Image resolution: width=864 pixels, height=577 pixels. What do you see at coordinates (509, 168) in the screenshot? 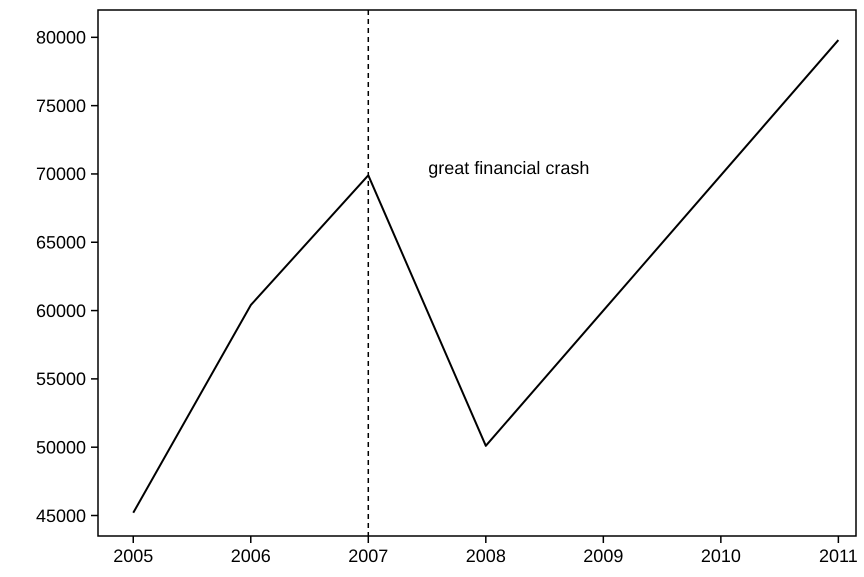
I see `ref-line-label: great financial crash` at bounding box center [509, 168].